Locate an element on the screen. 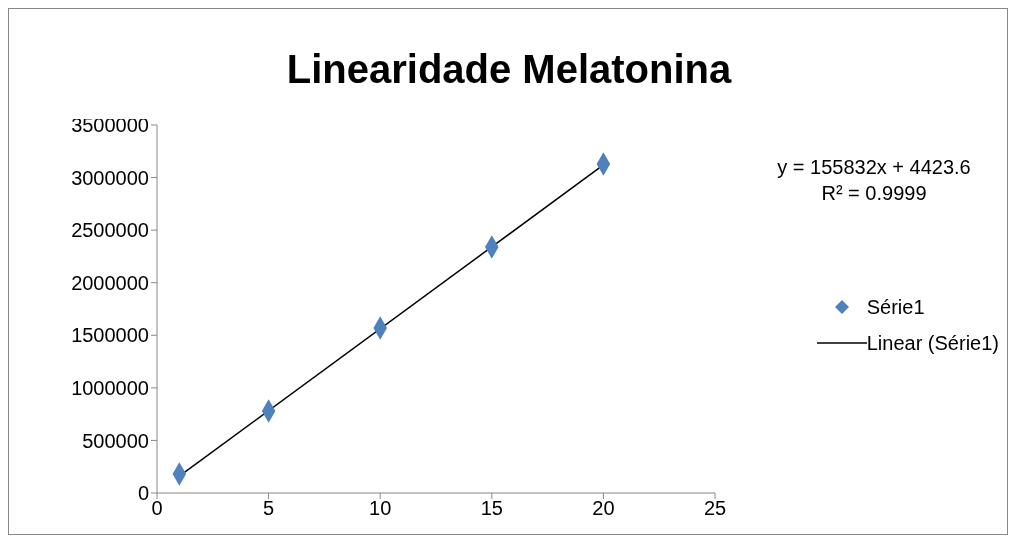 This screenshot has height=545, width=1018. text: y = 155832x + 4423.6 is located at coordinates (874, 167).